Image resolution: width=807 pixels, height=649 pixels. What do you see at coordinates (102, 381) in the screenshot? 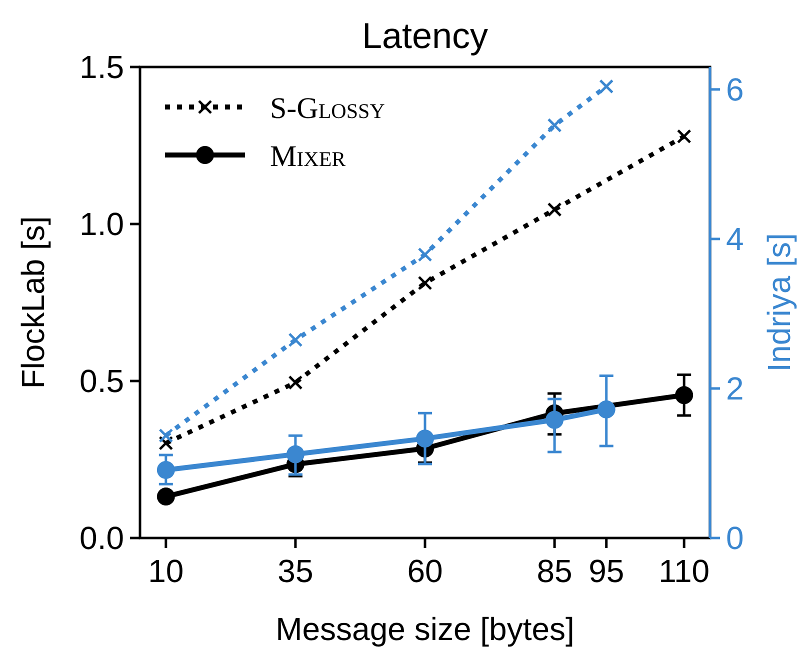
I see `y-tick-label: 0.5` at bounding box center [102, 381].